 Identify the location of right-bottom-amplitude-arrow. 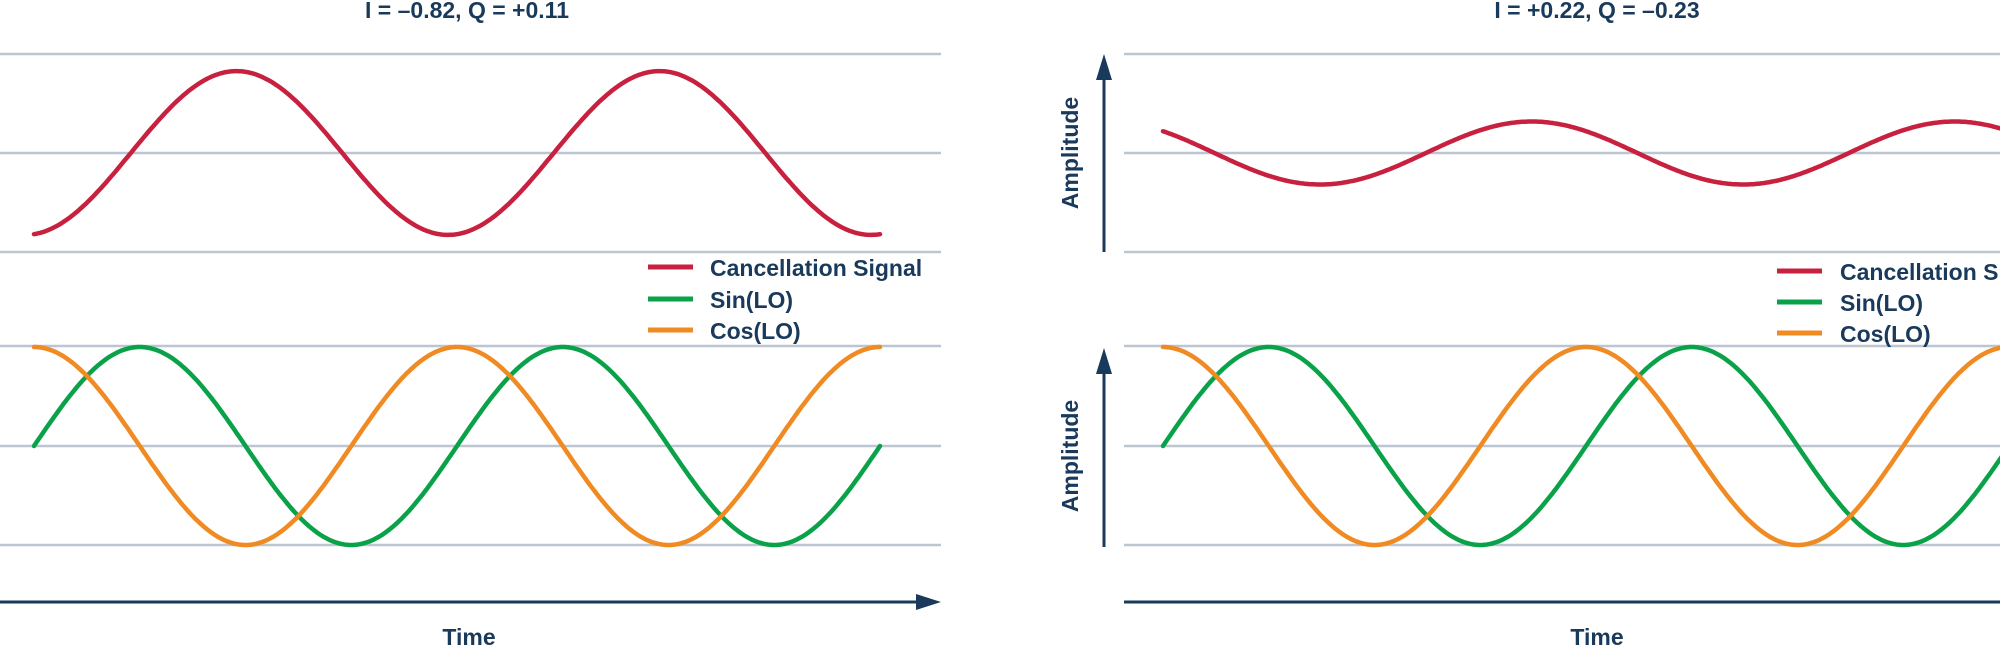
(1104, 361).